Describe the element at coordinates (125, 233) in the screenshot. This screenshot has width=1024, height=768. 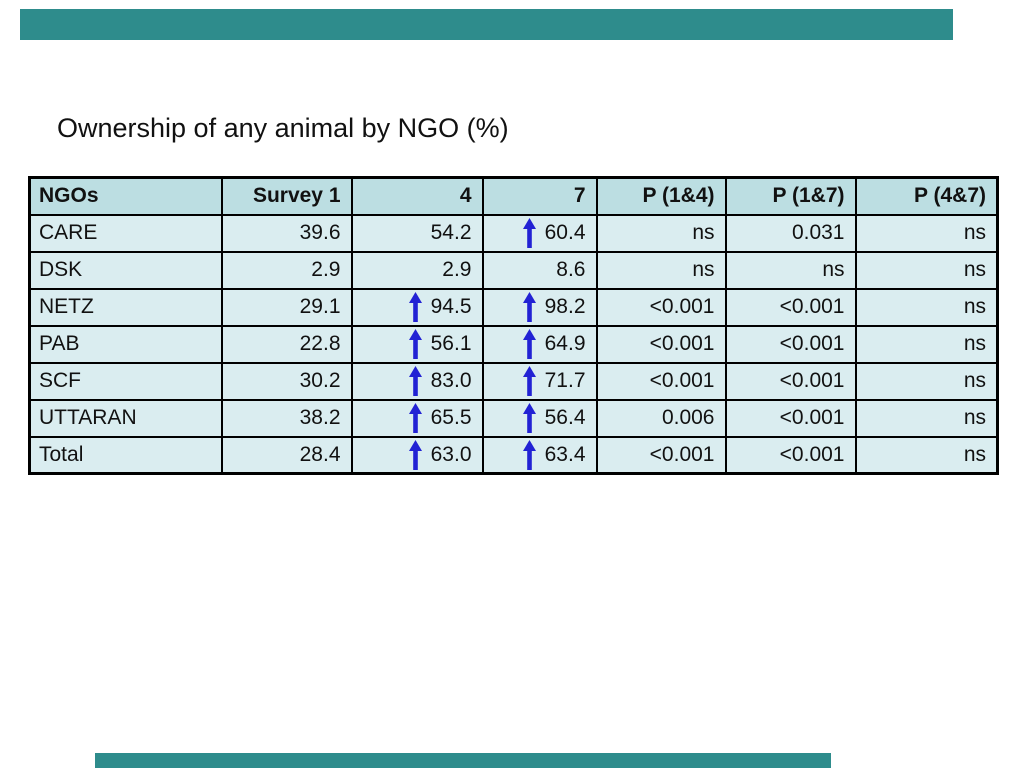
I see `ngo-name-cell: CARE` at that location.